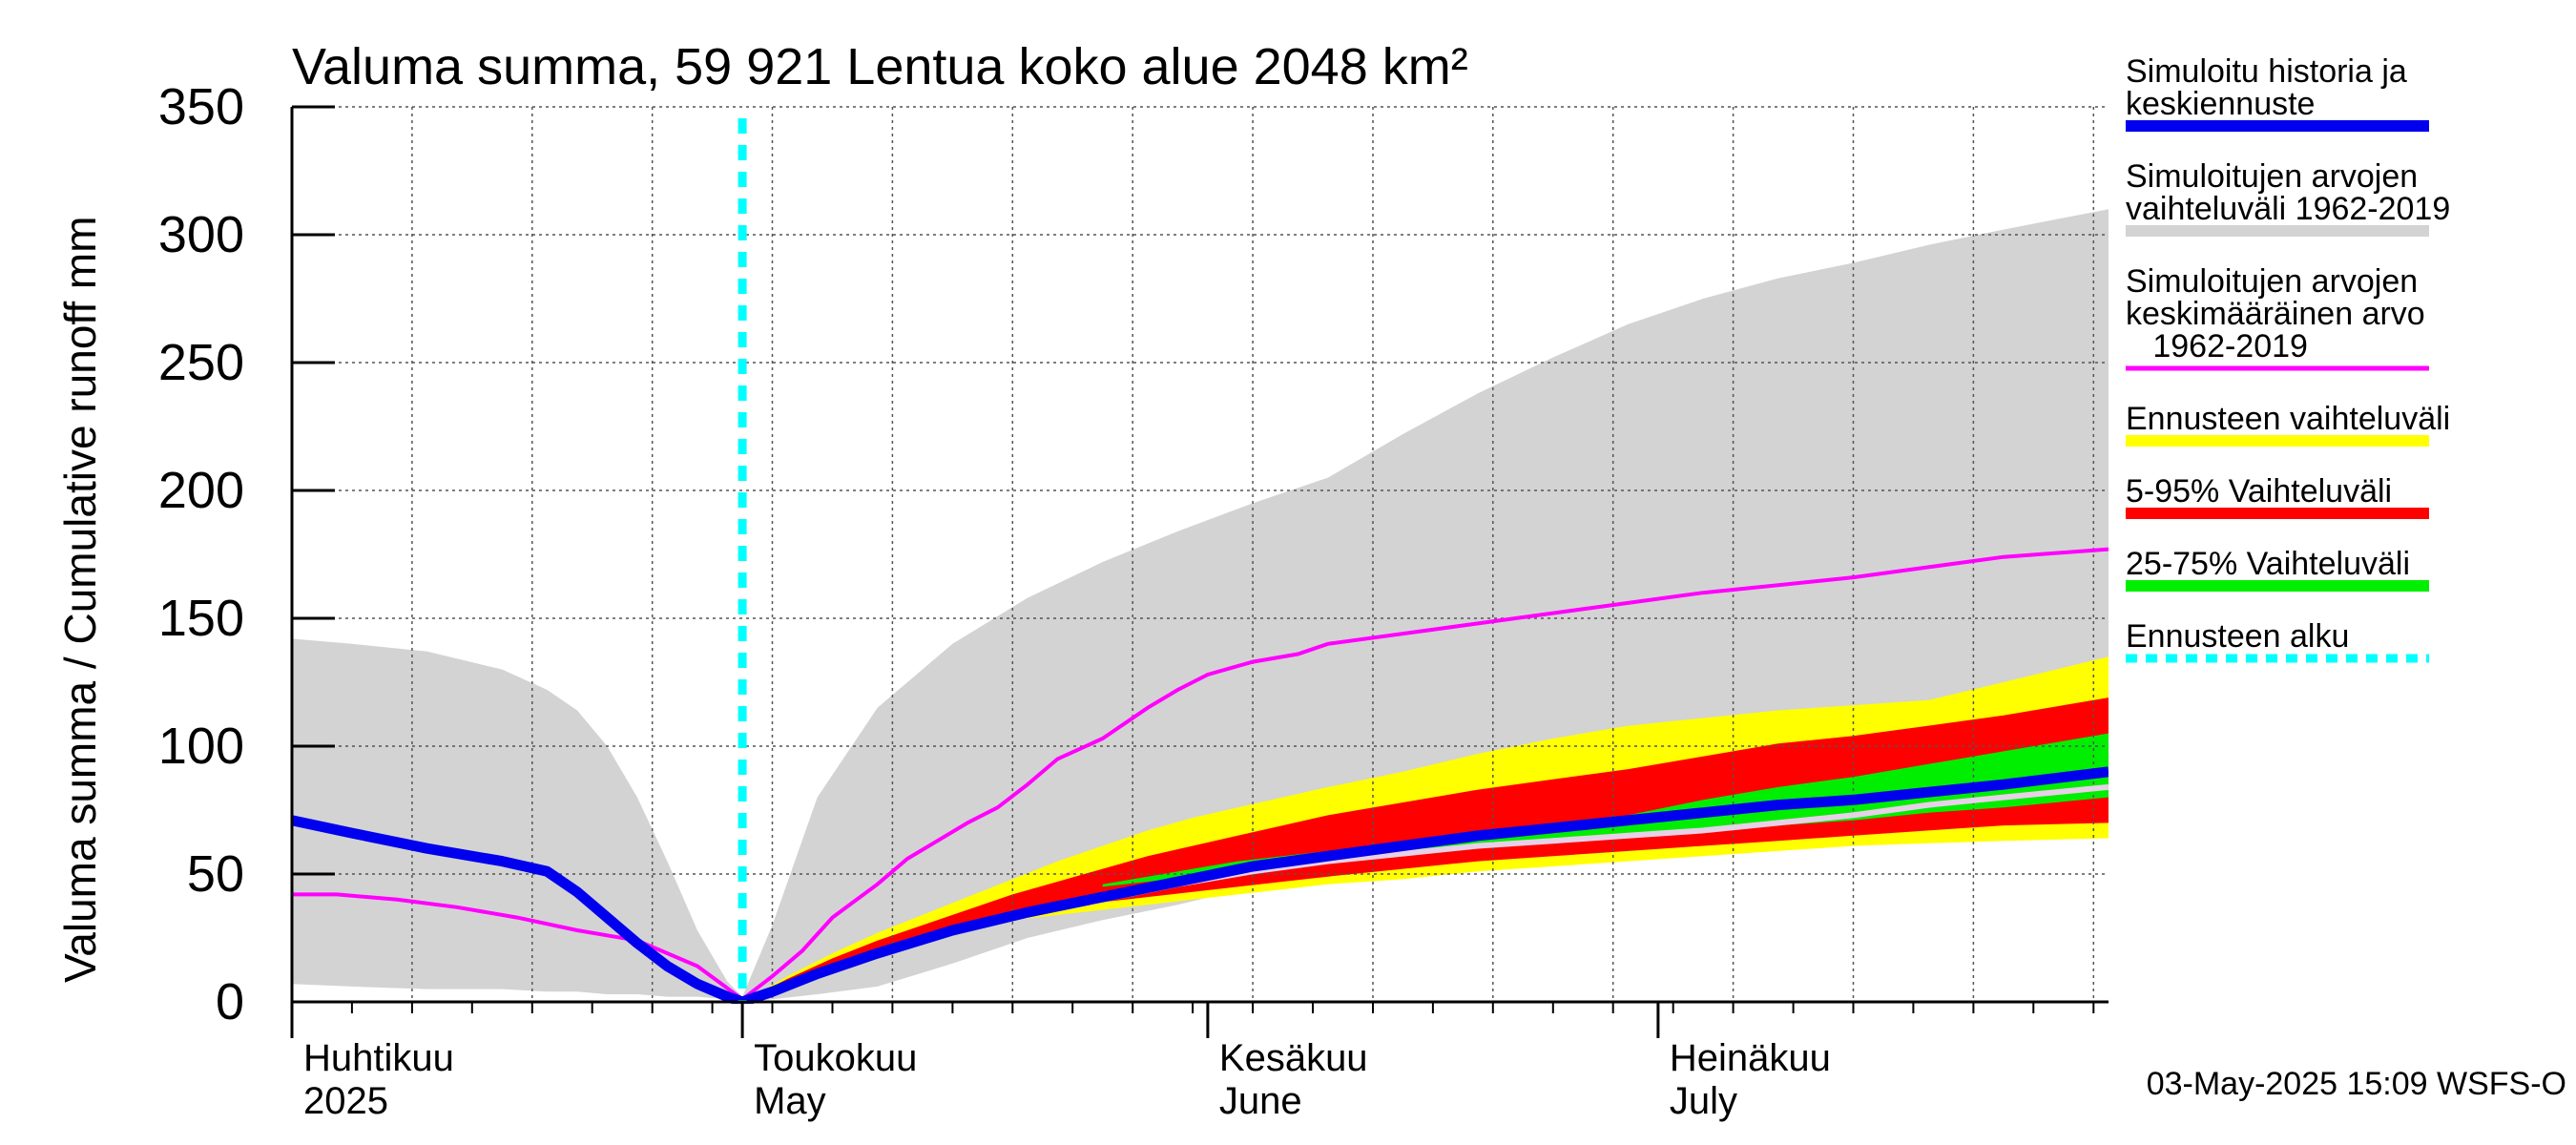 The width and height of the screenshot is (2576, 1145). What do you see at coordinates (1260, 1101) in the screenshot?
I see `month-label-secondary: June` at bounding box center [1260, 1101].